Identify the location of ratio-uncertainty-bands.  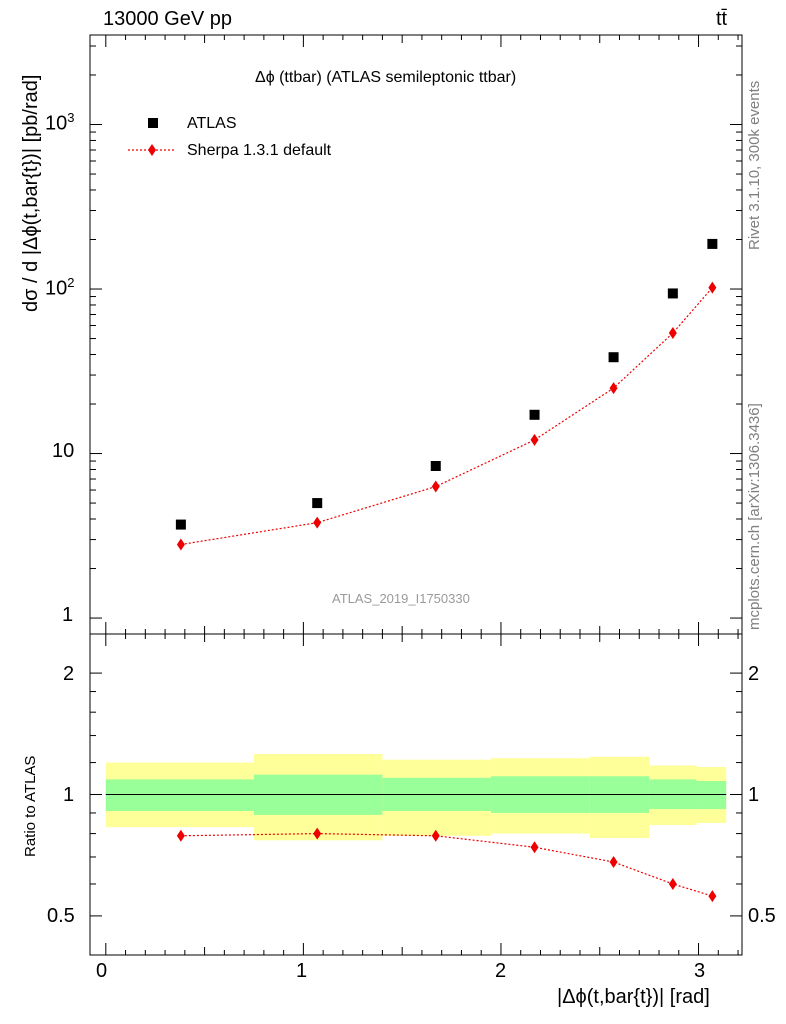
(416, 797).